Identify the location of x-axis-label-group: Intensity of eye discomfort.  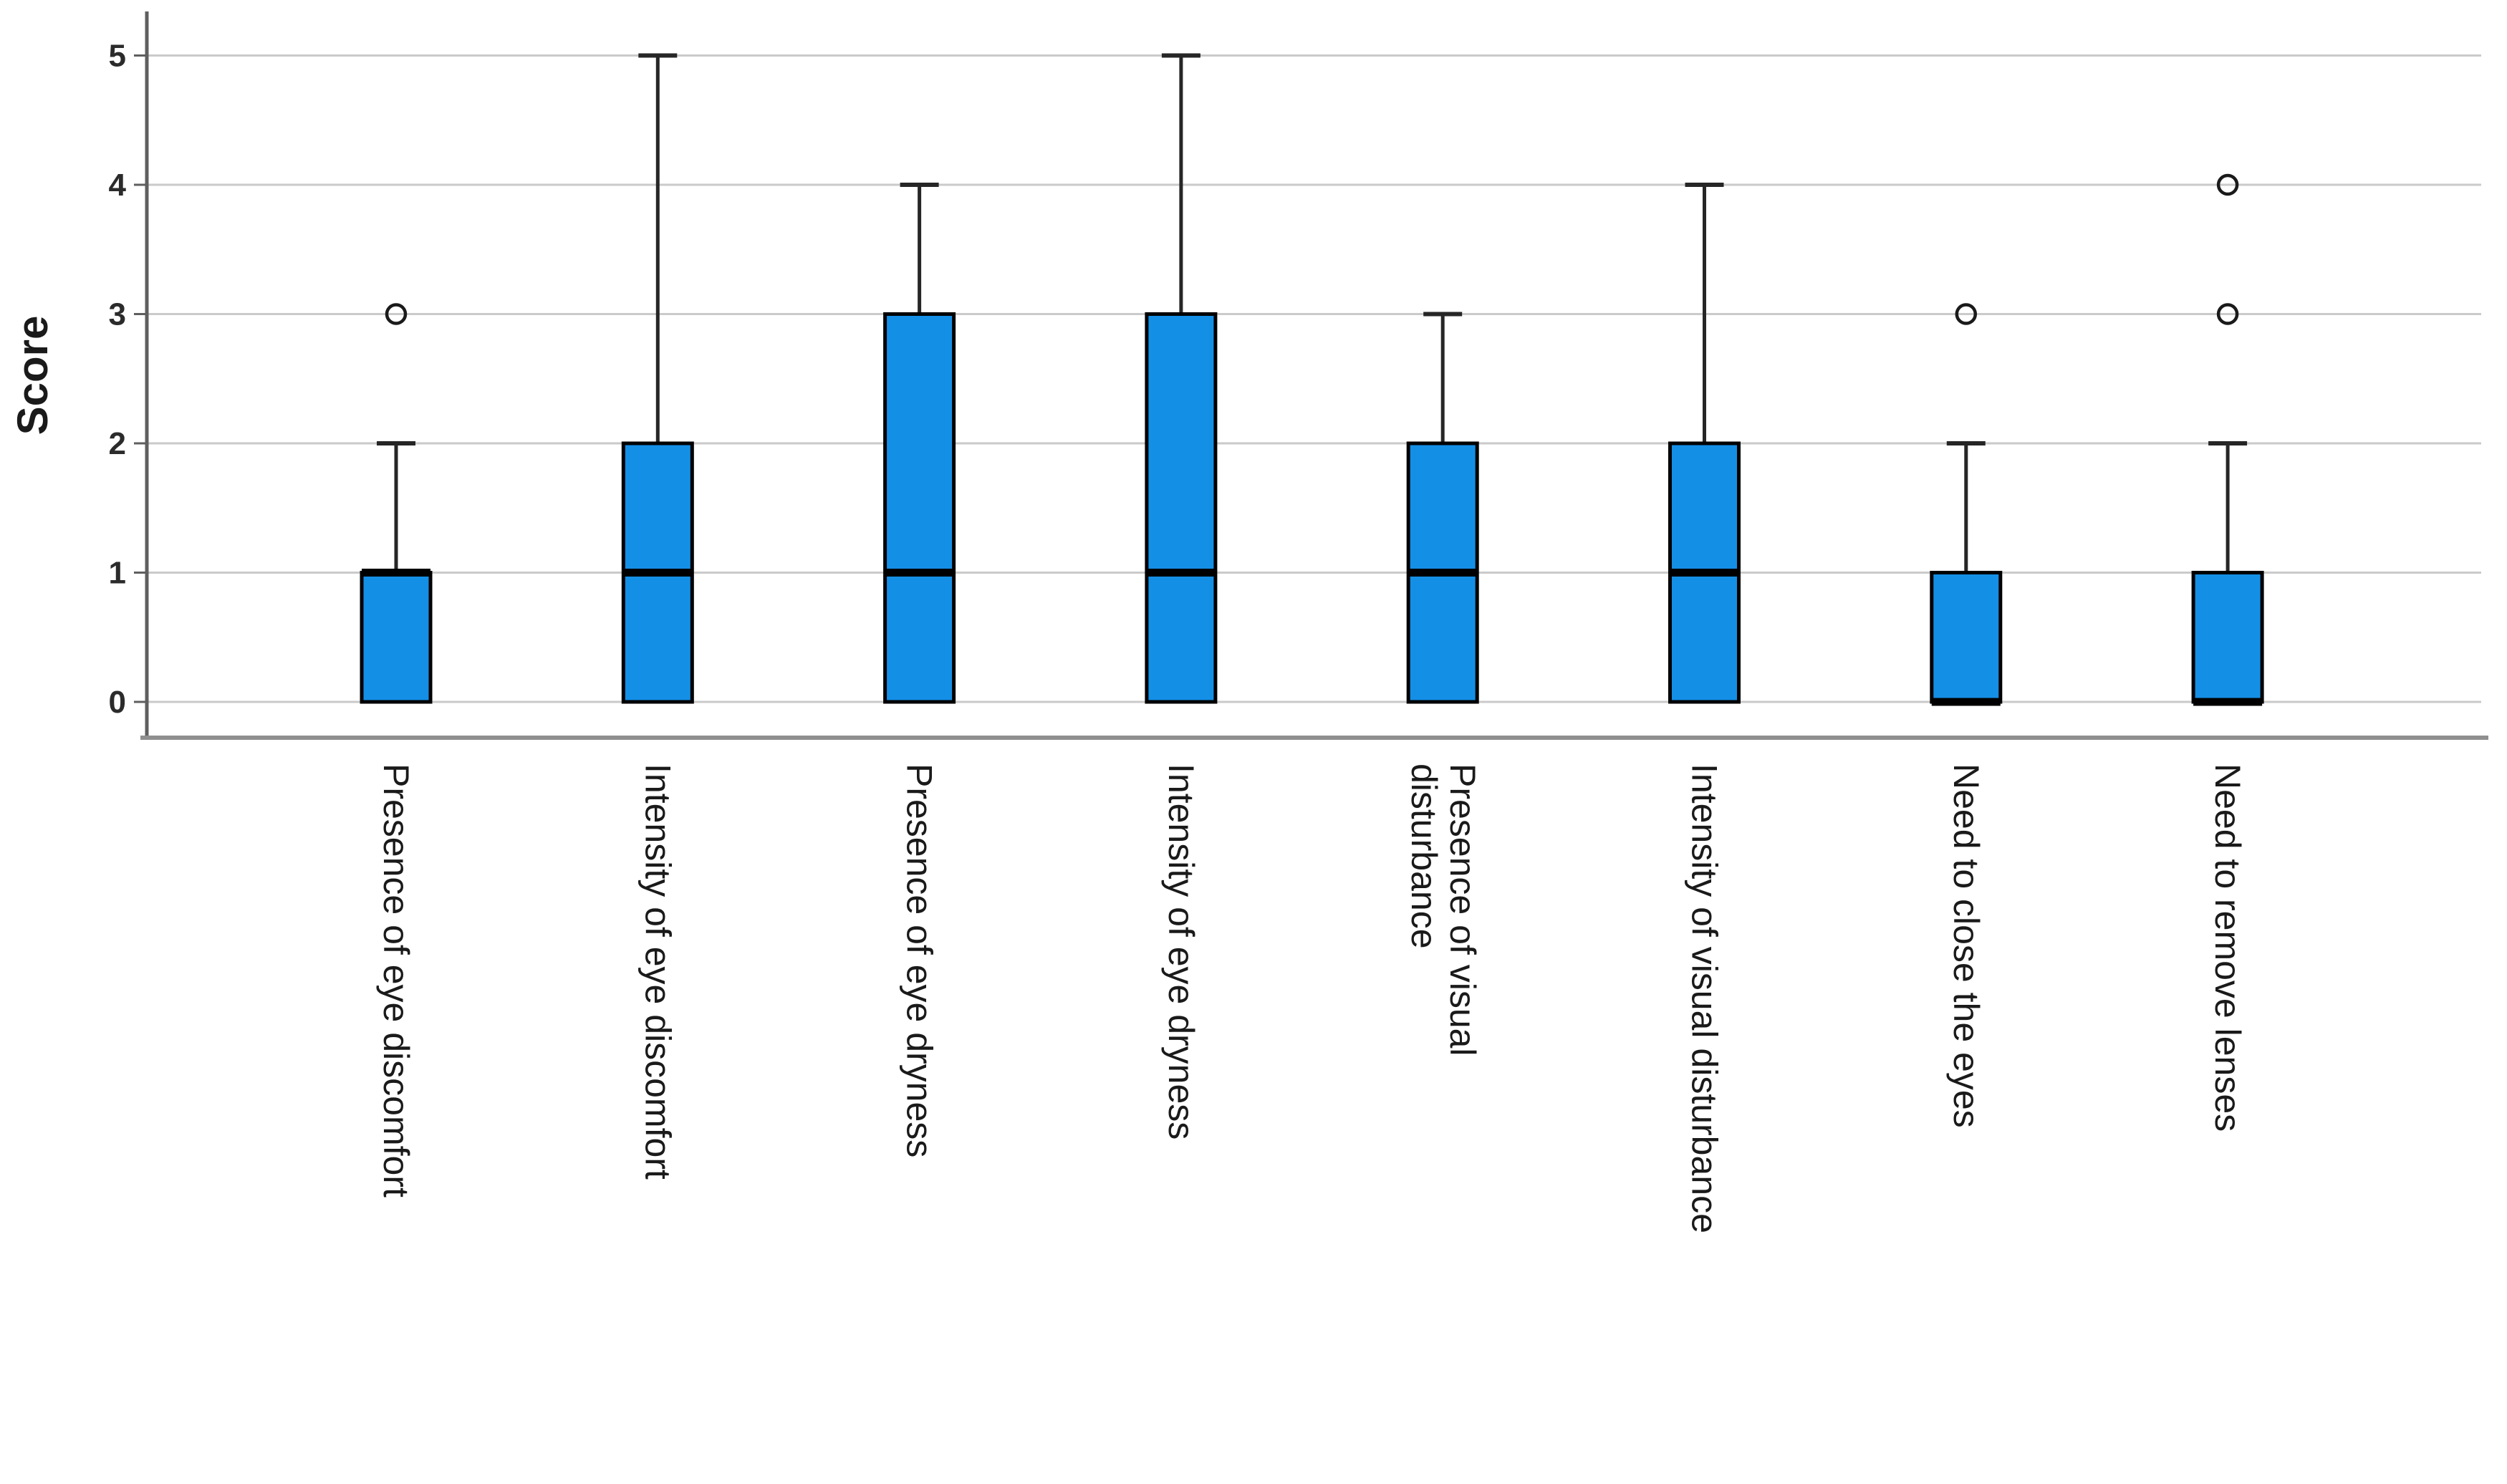
(657, 971).